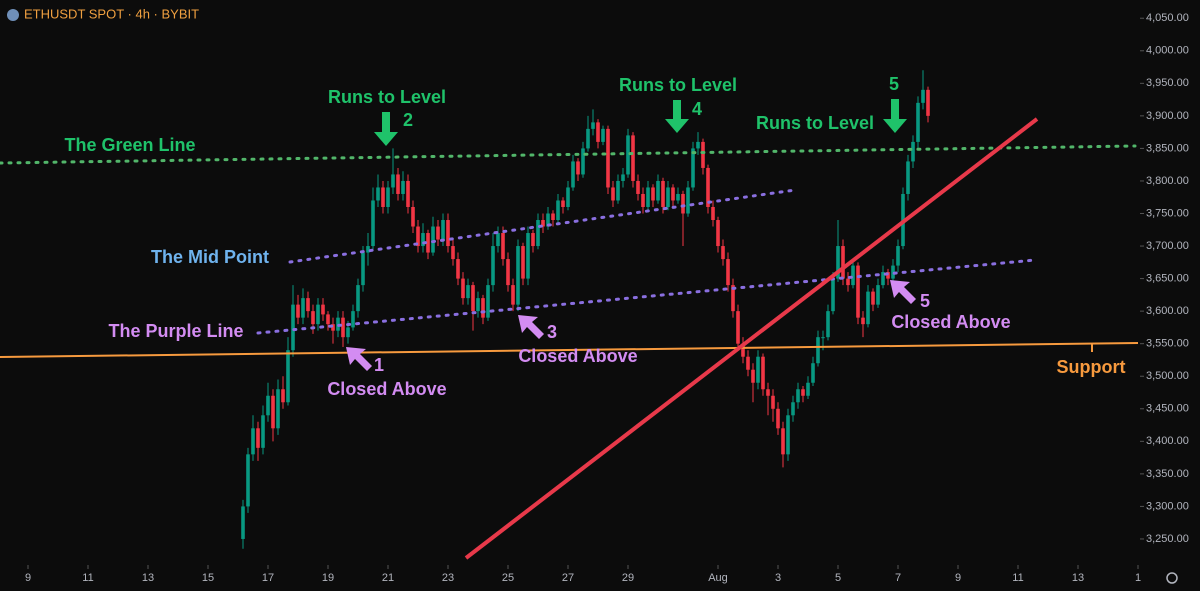 The height and width of the screenshot is (591, 1200). Describe the element at coordinates (448, 578) in the screenshot. I see `x-tick-label: 23` at that location.